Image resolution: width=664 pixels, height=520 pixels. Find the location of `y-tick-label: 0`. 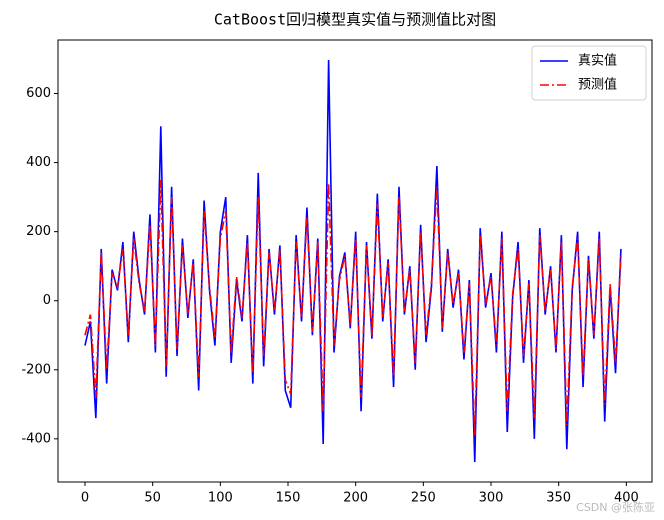

y-tick-label: 0 is located at coordinates (47, 300).